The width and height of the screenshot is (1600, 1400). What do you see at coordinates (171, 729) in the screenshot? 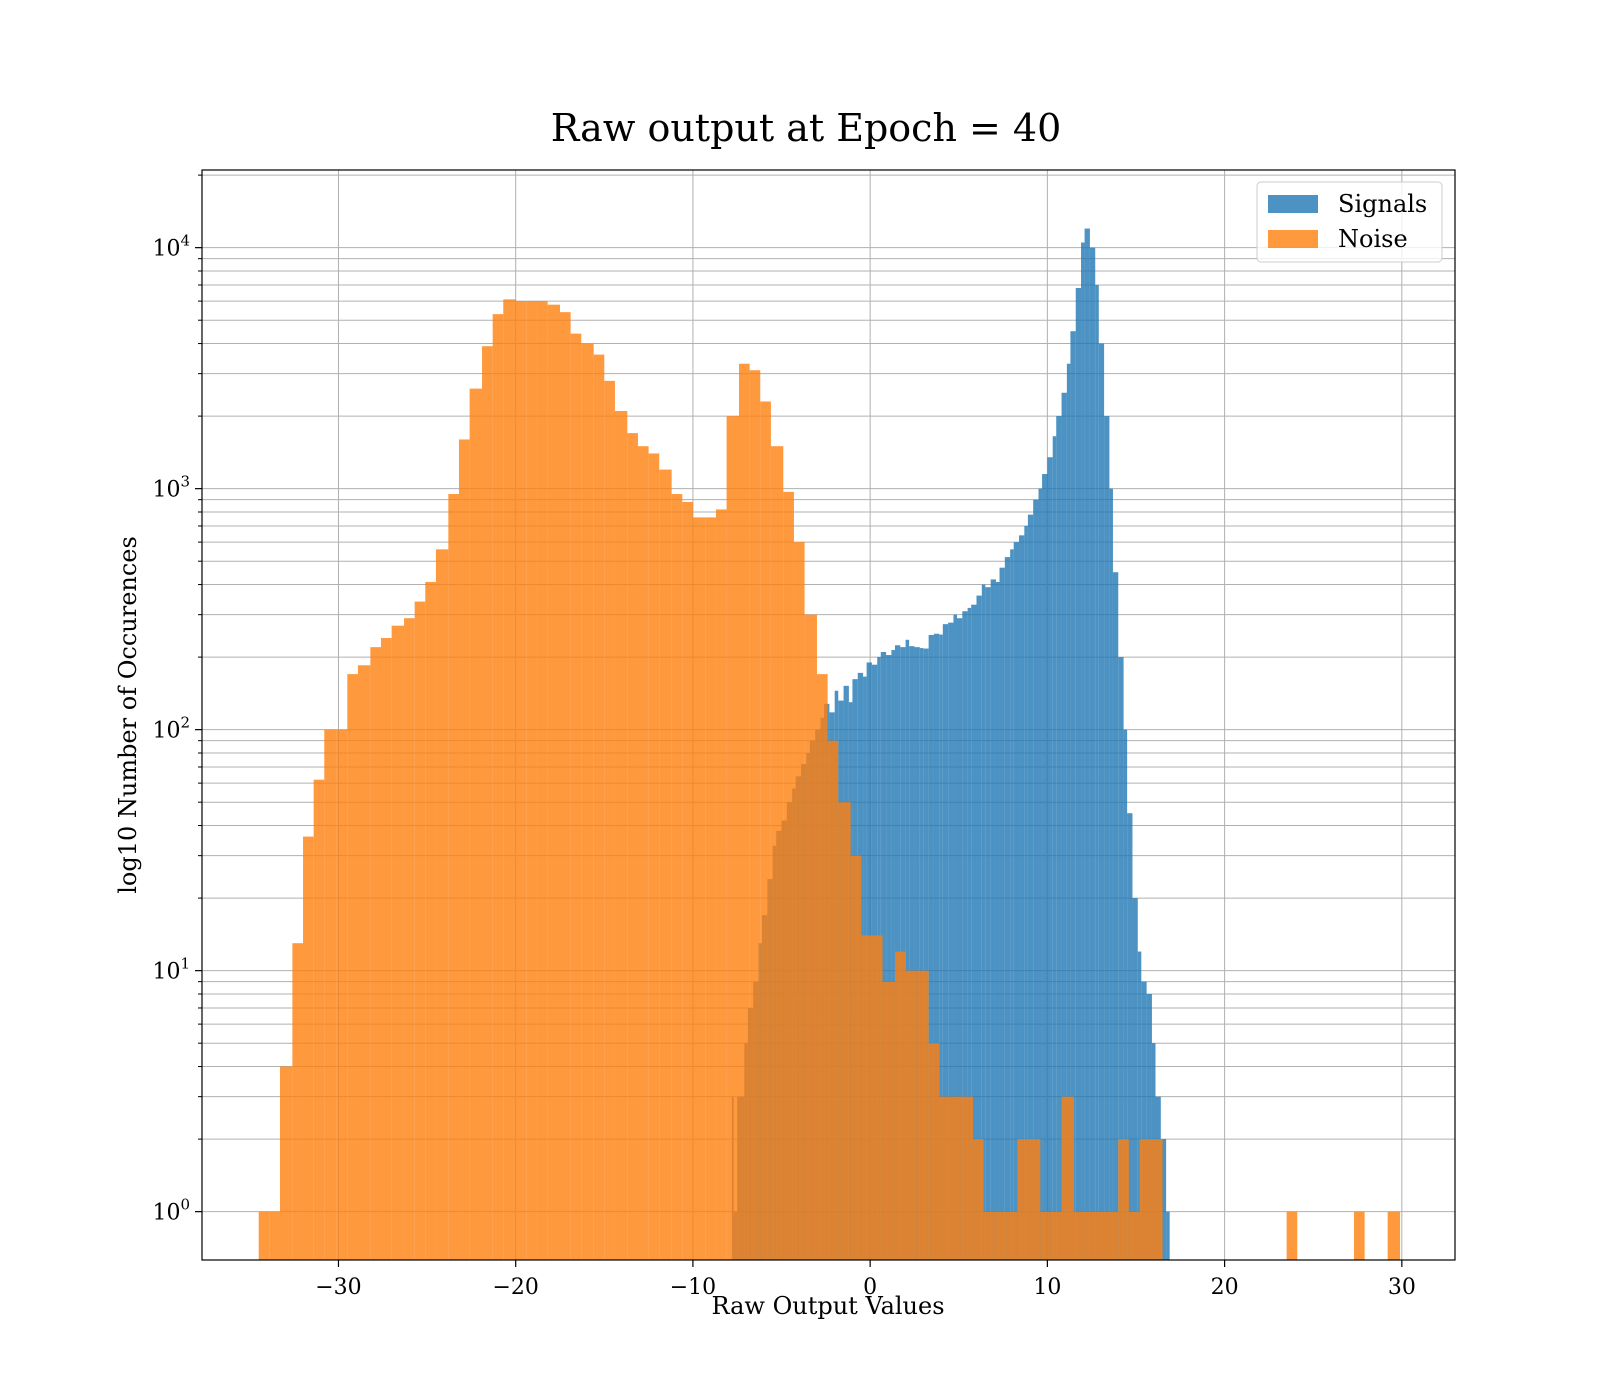
I see `y-tick-label: 10²` at bounding box center [171, 729].